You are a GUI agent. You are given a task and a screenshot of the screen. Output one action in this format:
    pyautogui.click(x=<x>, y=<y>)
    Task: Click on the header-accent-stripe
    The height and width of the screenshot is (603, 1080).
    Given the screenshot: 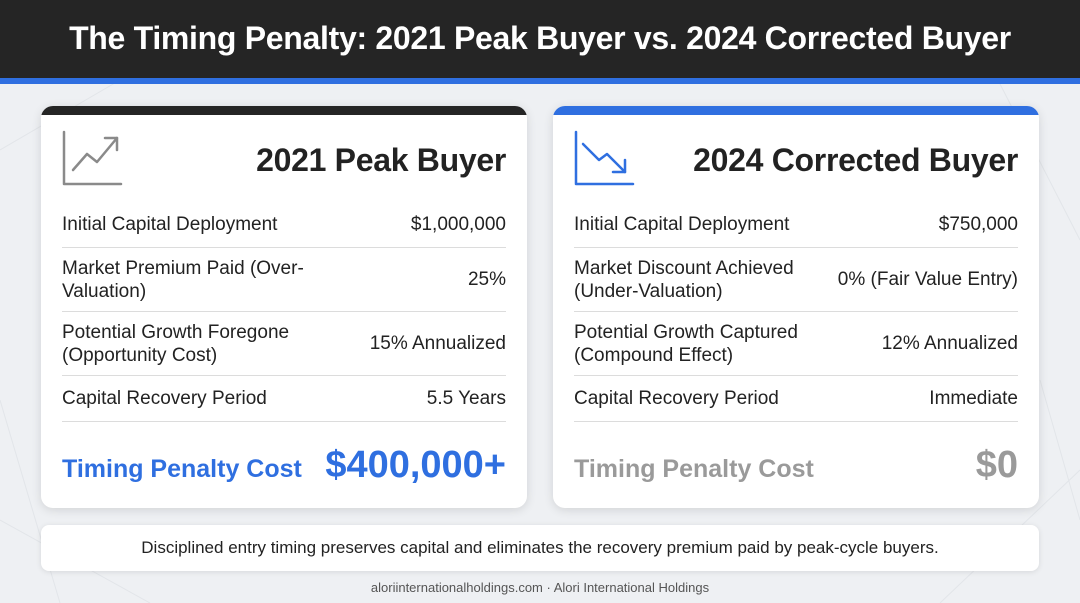 What is the action you would take?
    pyautogui.click(x=540, y=81)
    